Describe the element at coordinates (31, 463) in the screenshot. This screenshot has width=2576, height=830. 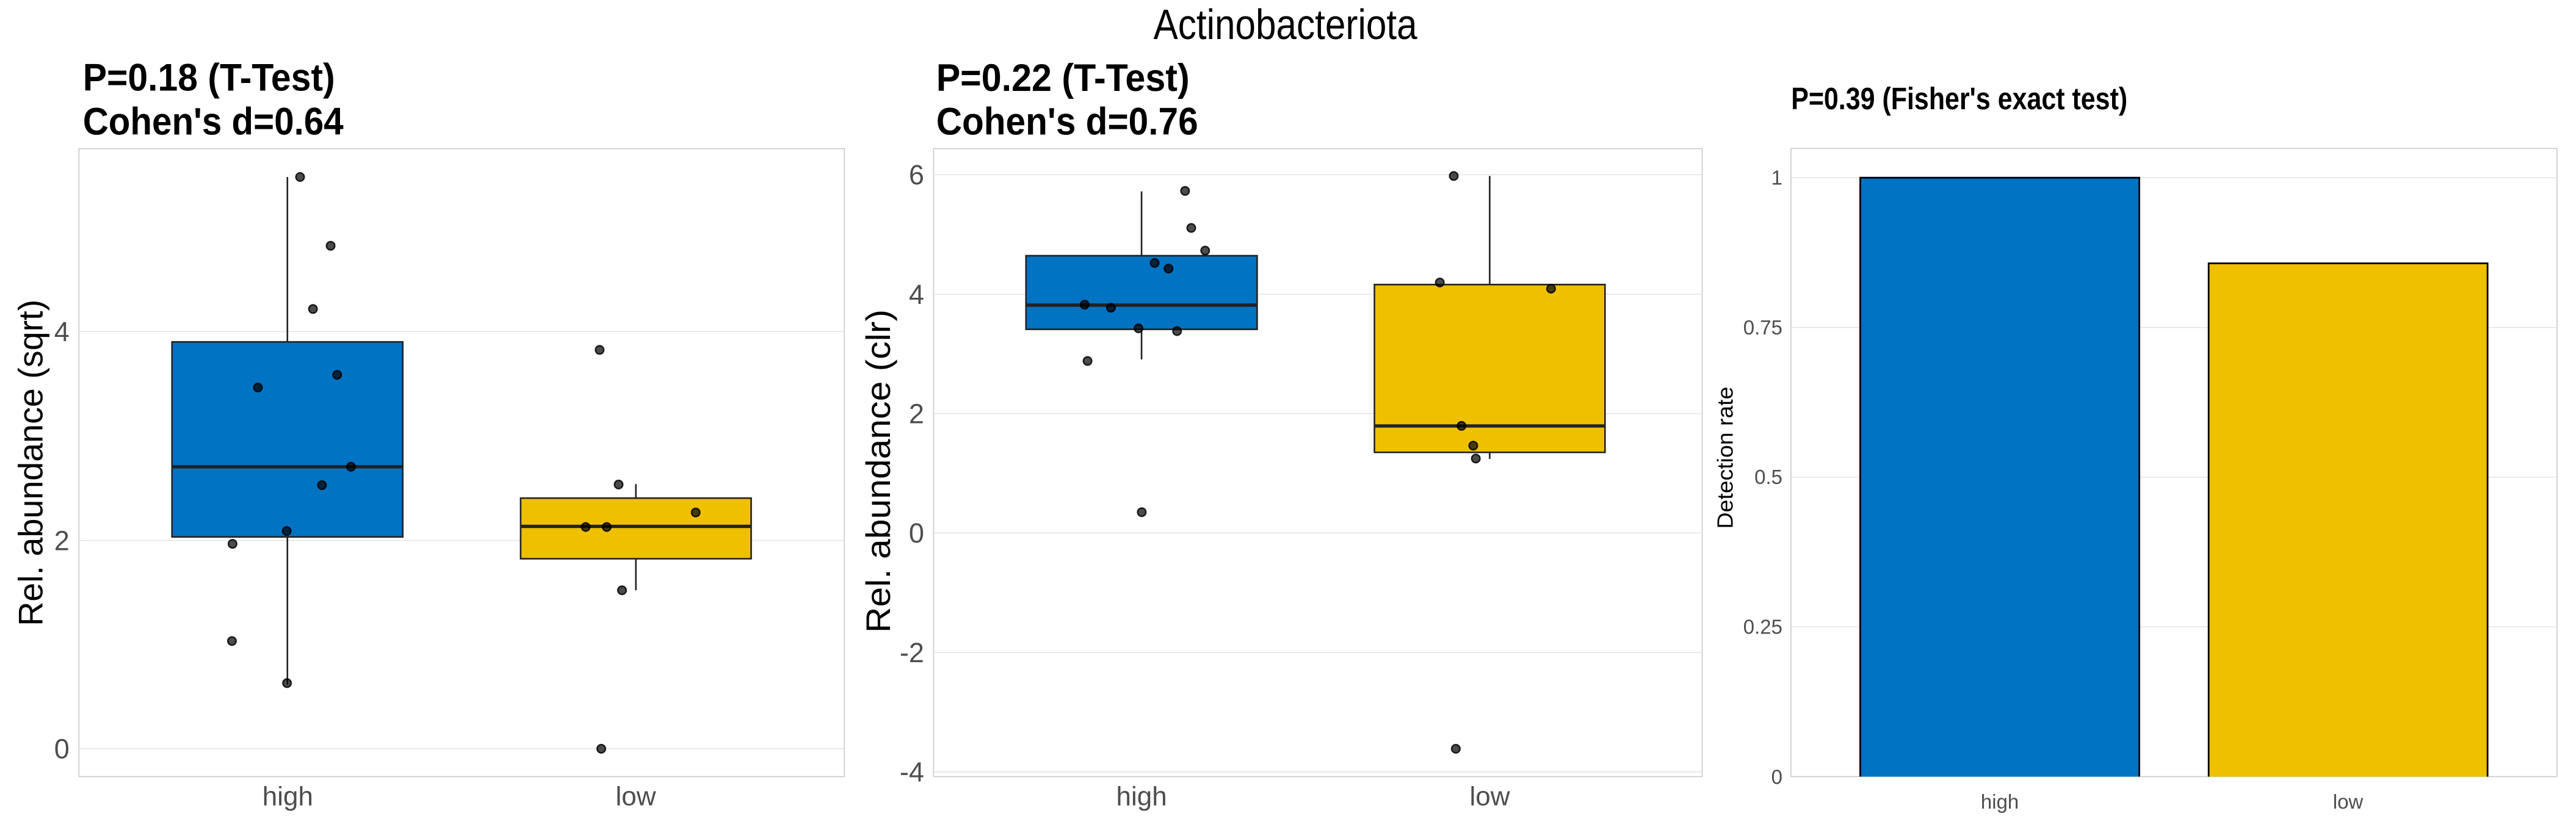
I see `svg-text: Rel. abundance (sqrt)` at that location.